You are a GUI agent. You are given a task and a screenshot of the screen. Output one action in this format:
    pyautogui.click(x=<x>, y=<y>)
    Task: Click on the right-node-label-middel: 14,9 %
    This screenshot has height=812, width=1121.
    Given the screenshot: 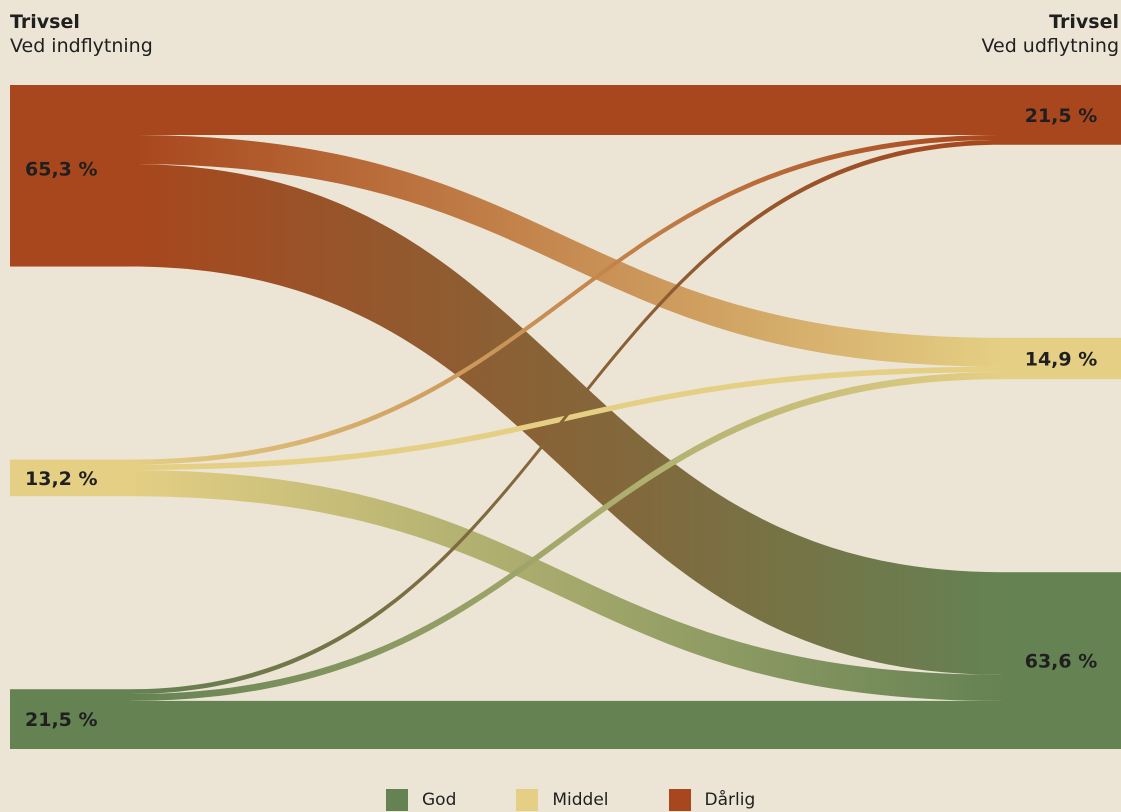 What is the action you would take?
    pyautogui.click(x=1061, y=359)
    